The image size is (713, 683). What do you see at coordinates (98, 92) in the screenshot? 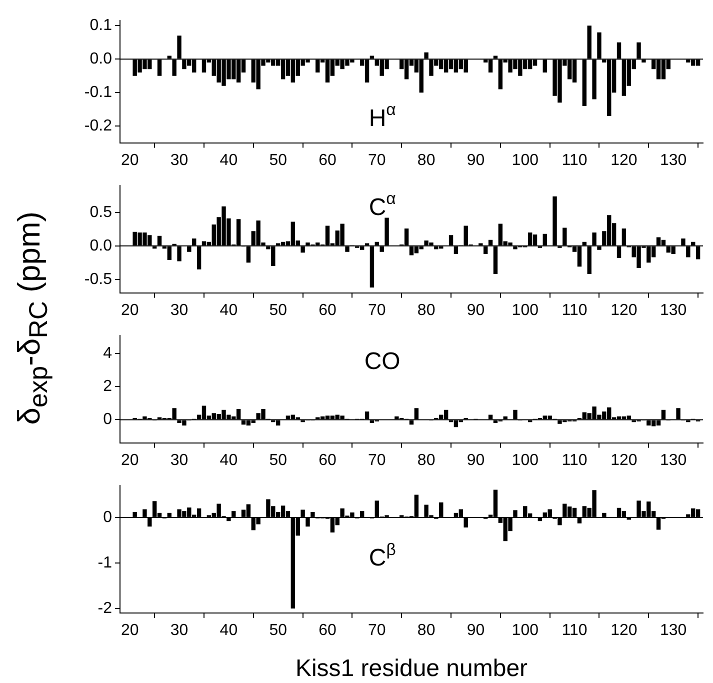
I see `y-tick-label: -0.1` at bounding box center [98, 92].